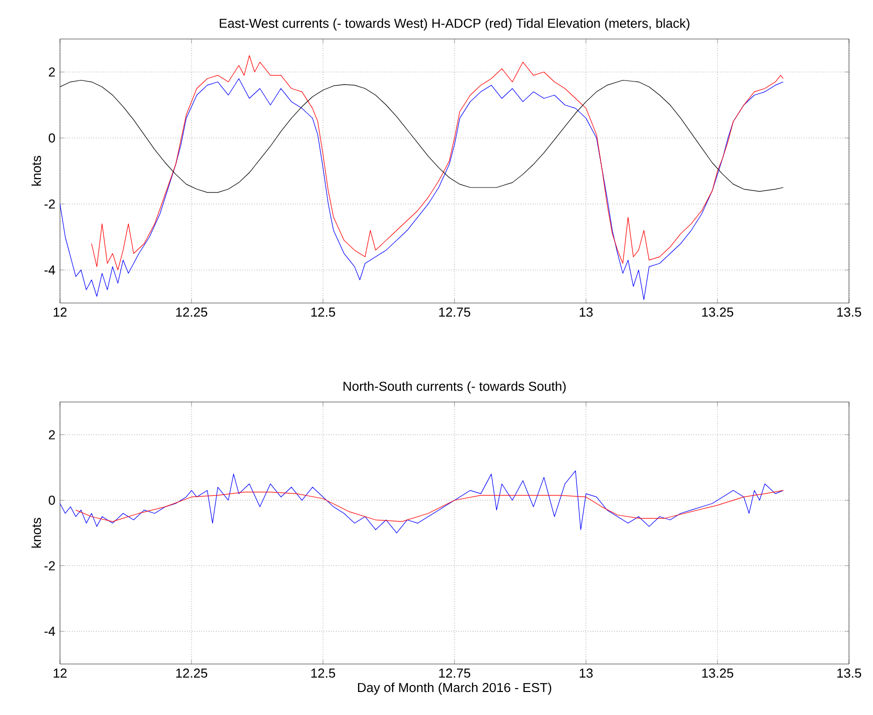 The image size is (873, 715). What do you see at coordinates (455, 24) in the screenshot?
I see `chart-title: East-West currents (- towards West) H-ADCP (red) Tidal Elevation (meters, black)` at bounding box center [455, 24].